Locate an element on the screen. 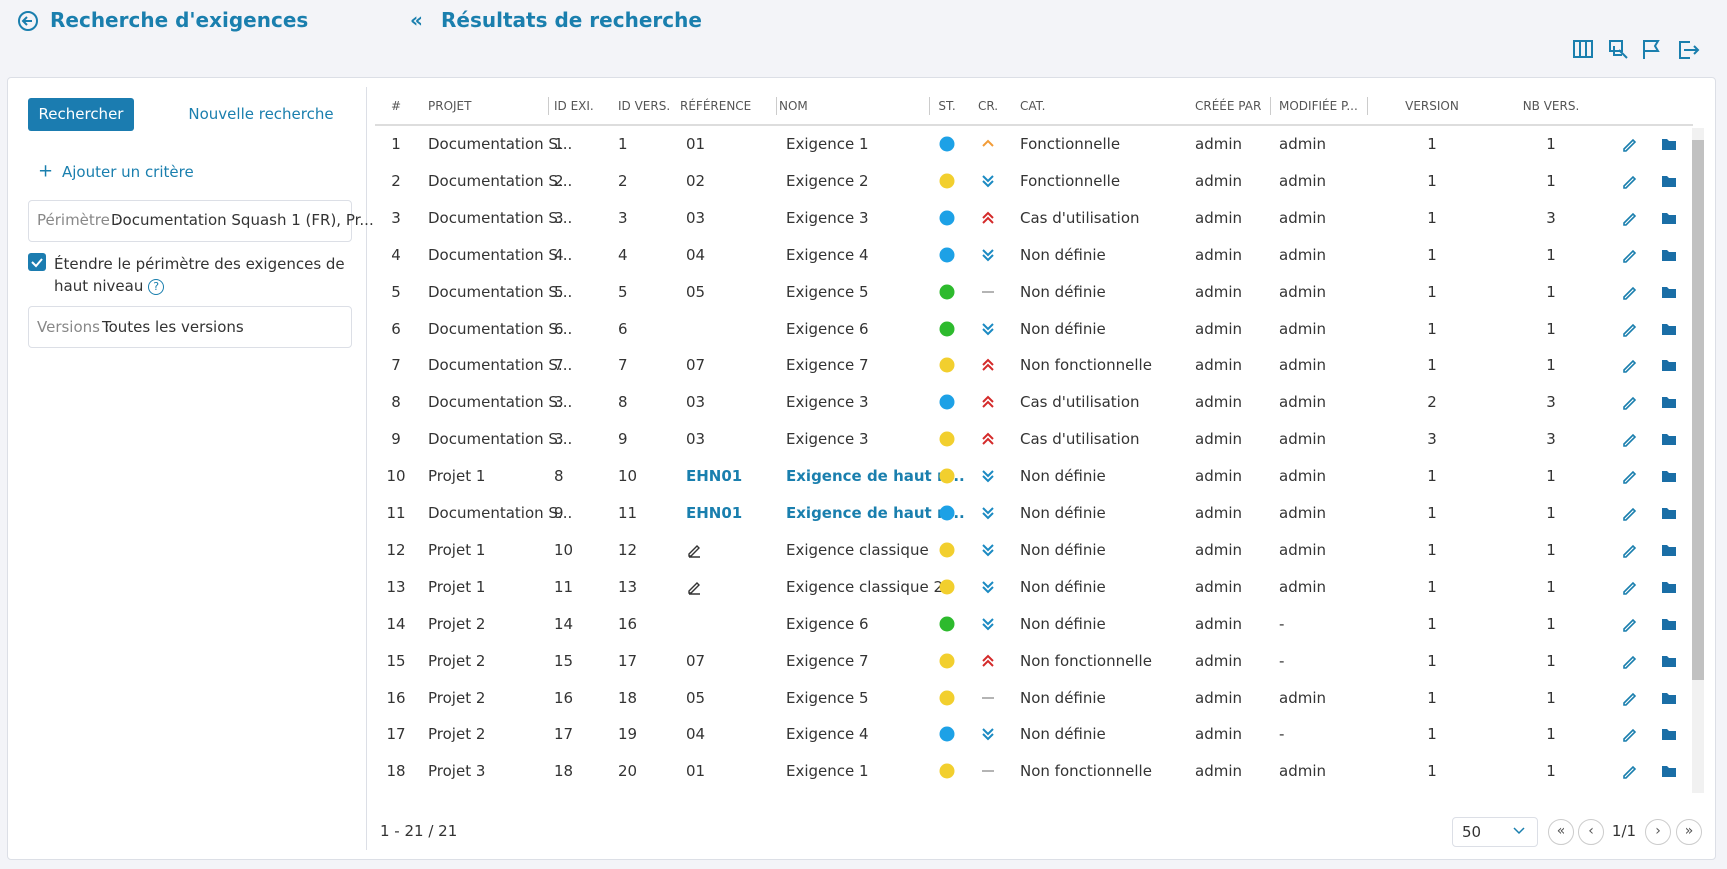 The width and height of the screenshot is (1727, 869). cell-project: Projet 2 is located at coordinates (457, 623).